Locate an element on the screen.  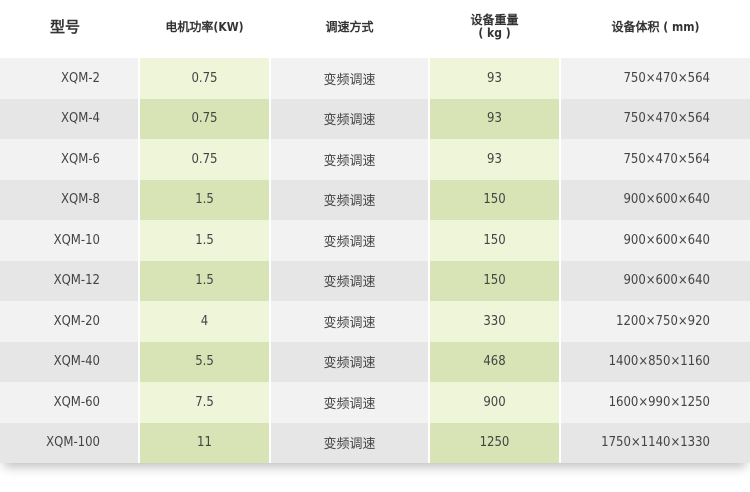
cell-volume: 1400×850×1160 is located at coordinates (655, 361).